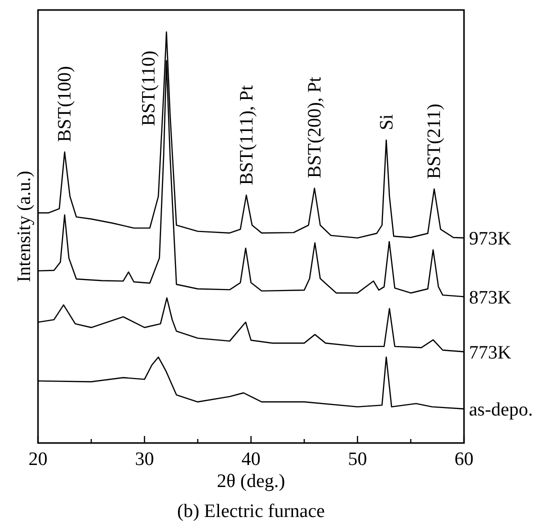 The height and width of the screenshot is (531, 538). Describe the element at coordinates (251, 459) in the screenshot. I see `x-tick-label: 40` at that location.